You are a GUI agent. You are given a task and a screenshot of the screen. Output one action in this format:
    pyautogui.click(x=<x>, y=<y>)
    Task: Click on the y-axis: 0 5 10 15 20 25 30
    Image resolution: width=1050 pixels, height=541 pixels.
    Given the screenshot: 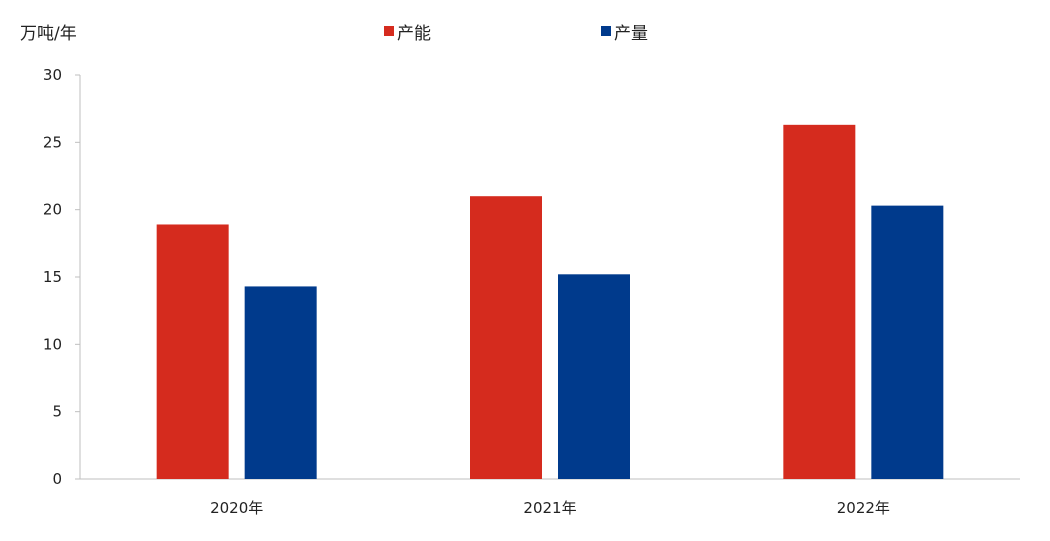 What is the action you would take?
    pyautogui.click(x=62, y=277)
    